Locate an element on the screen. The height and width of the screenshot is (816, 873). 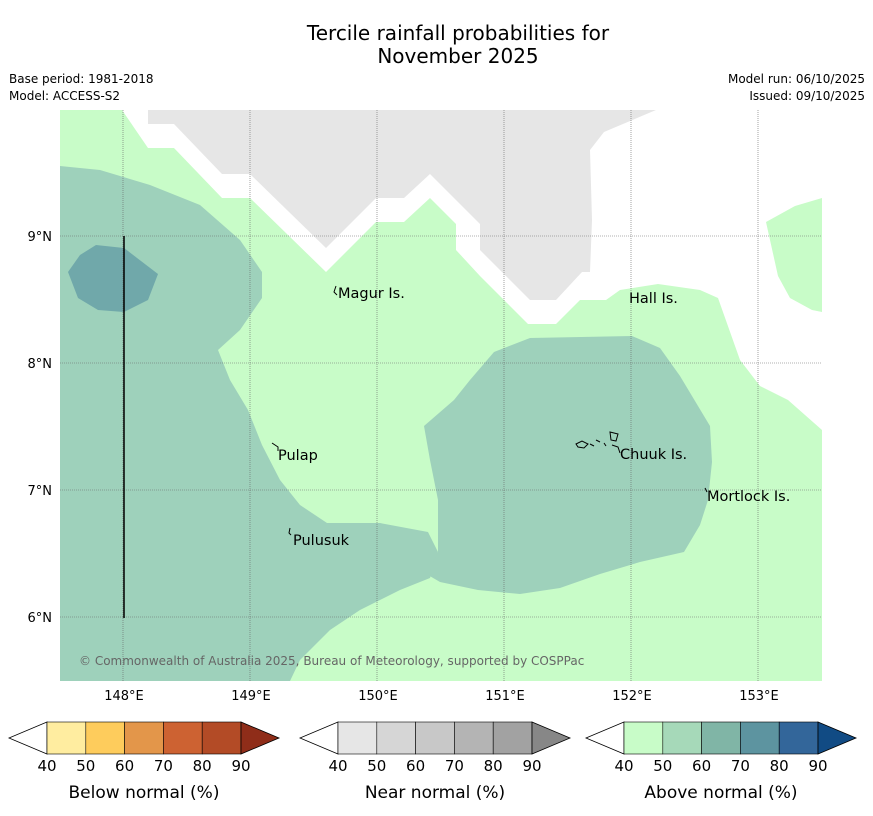
above-normal-60-70-region is located at coordinates (113, 278).